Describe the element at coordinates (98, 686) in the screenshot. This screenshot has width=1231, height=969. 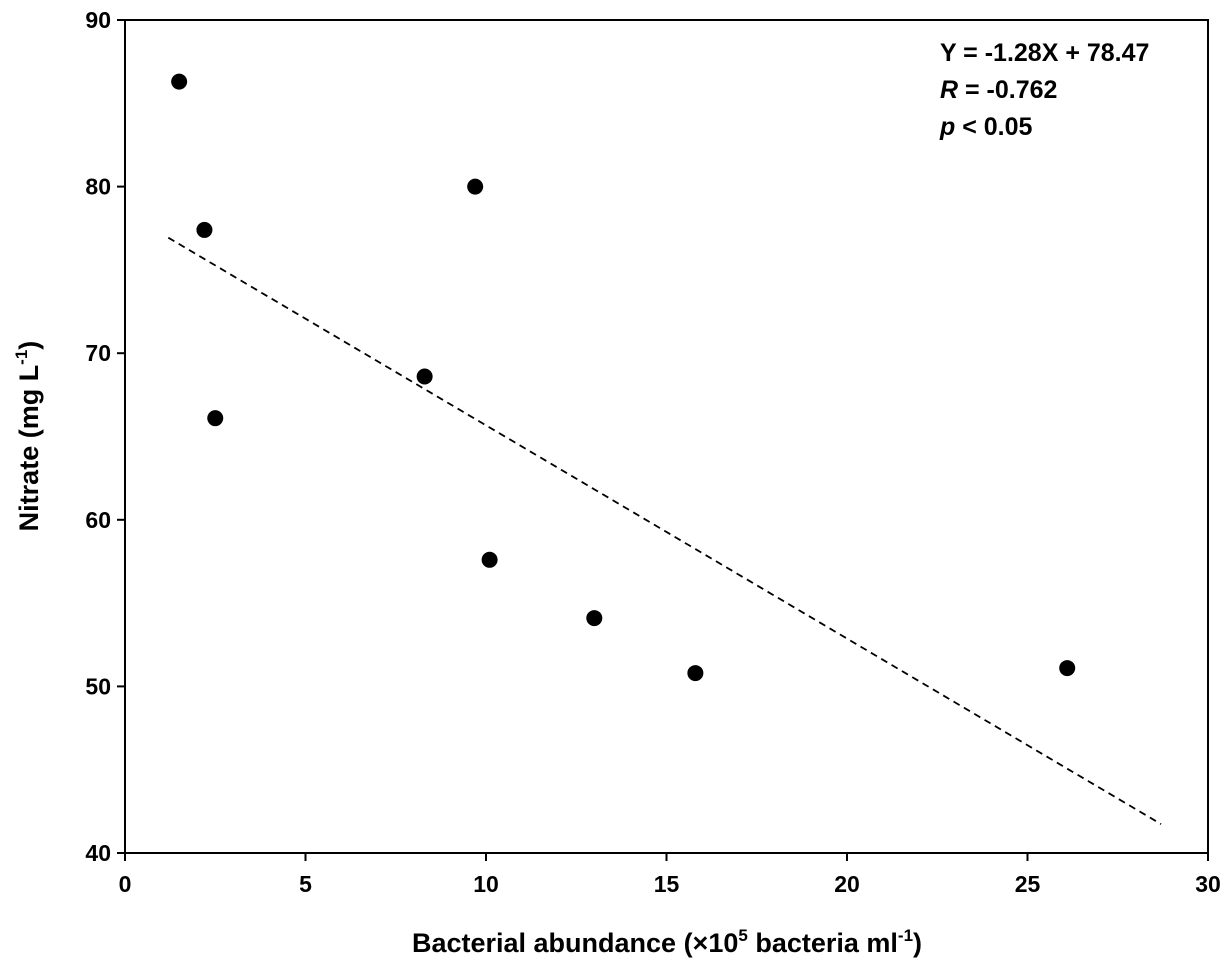
I see `y-tick-label: 50` at that location.